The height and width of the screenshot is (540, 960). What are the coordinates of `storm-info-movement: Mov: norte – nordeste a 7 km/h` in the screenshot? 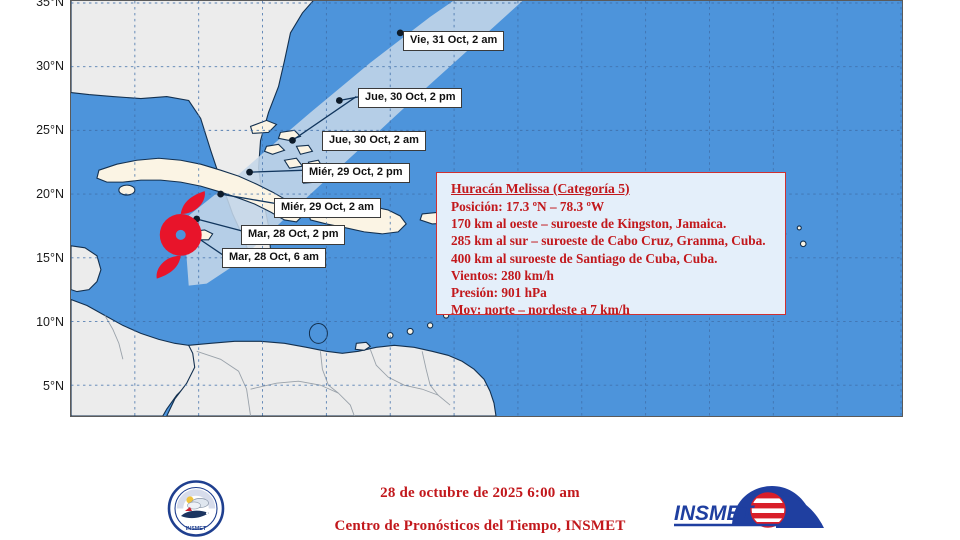 It's located at (540, 310).